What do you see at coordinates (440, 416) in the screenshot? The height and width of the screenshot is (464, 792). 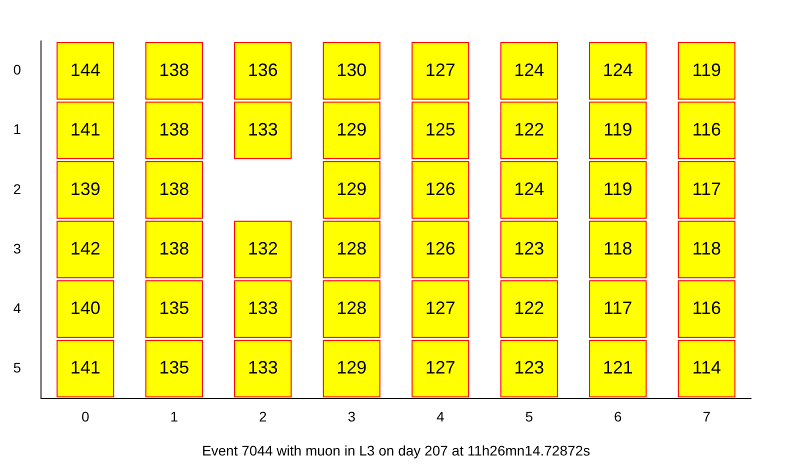 I see `x-tick-label: 4` at bounding box center [440, 416].